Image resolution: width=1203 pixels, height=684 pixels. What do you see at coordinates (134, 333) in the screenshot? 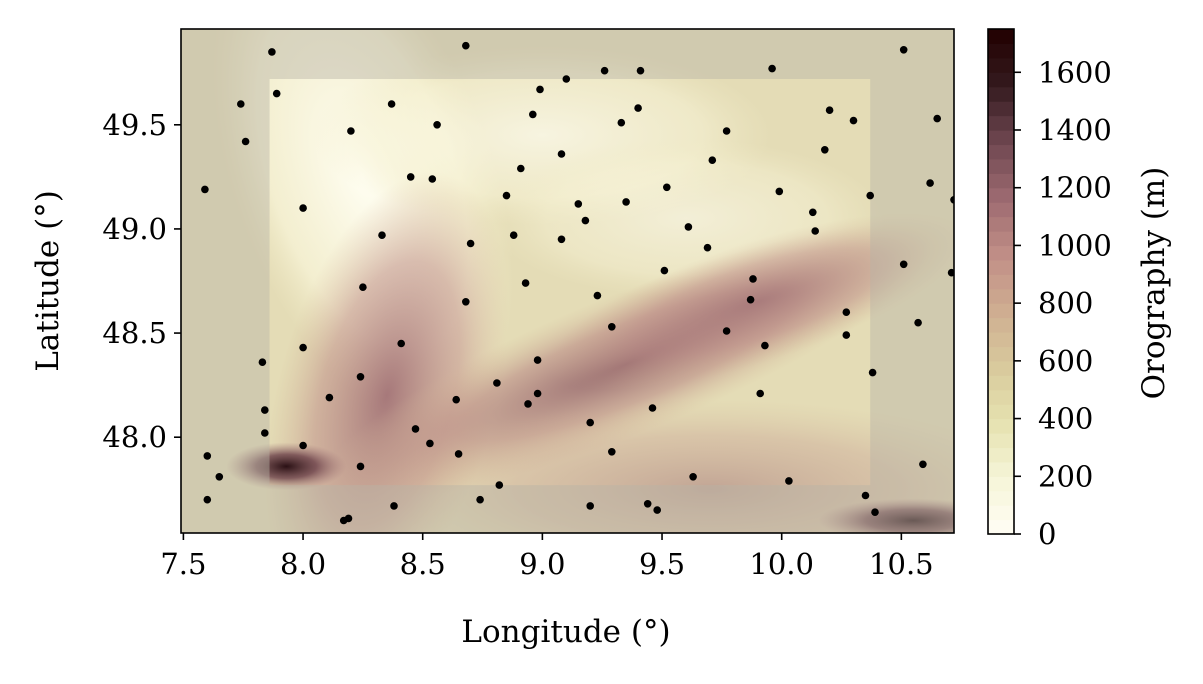
I see `y-tick-label: 48.5` at bounding box center [134, 333].